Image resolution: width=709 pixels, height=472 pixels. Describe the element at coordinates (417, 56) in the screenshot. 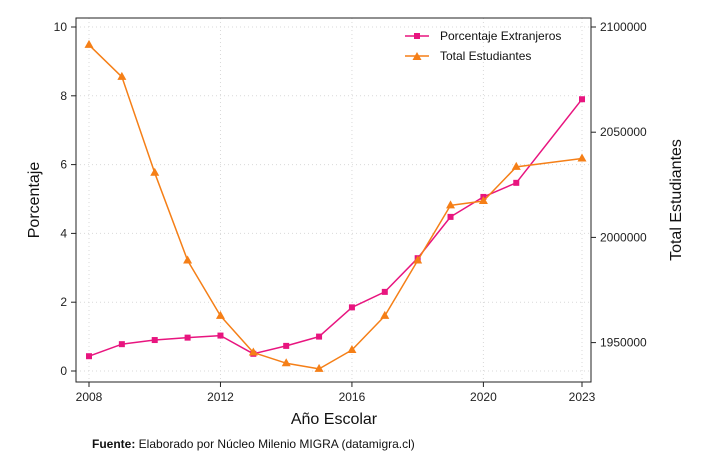

I see `legend-marker-triangle` at that location.